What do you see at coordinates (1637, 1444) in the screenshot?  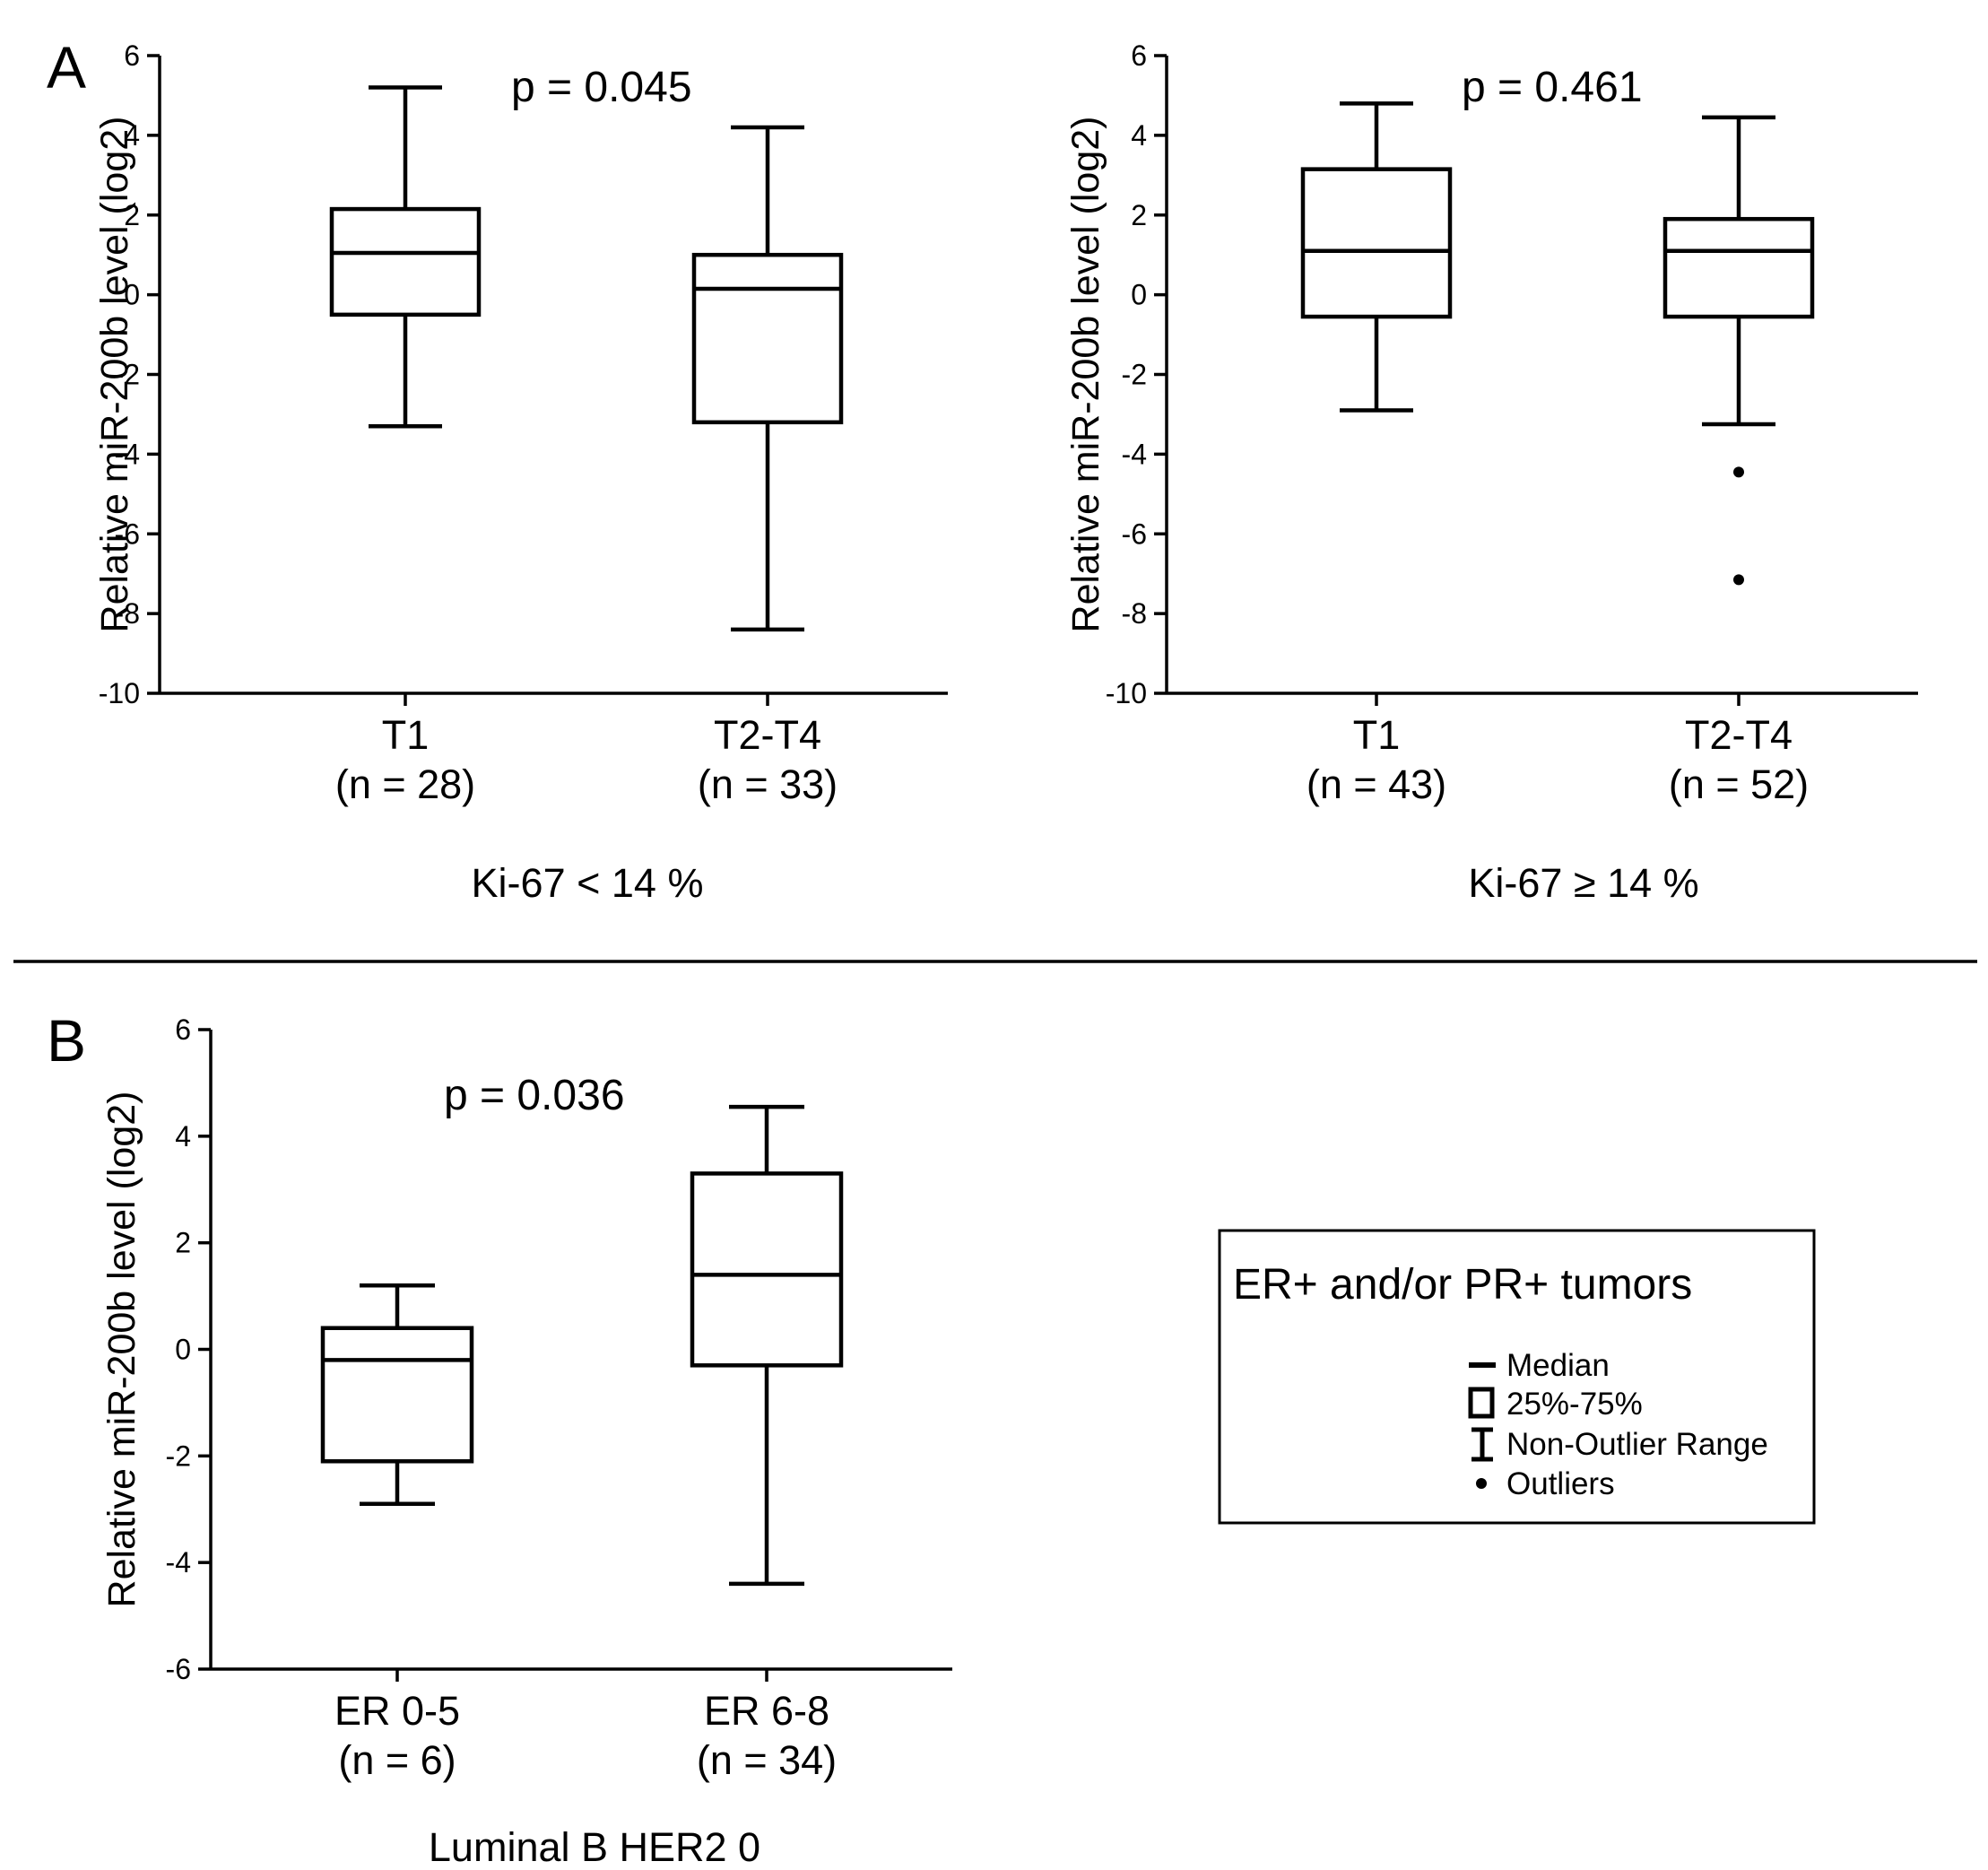 I see `legend-whisker-label: Non-Outlier Range` at bounding box center [1637, 1444].